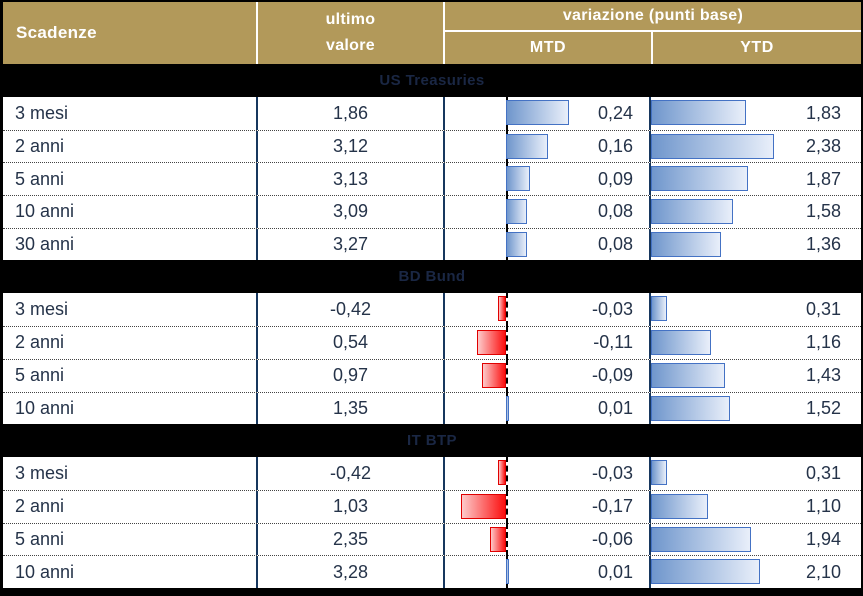 This screenshot has height=596, width=863. I want to click on mtd-value: 0,24, so click(615, 112).